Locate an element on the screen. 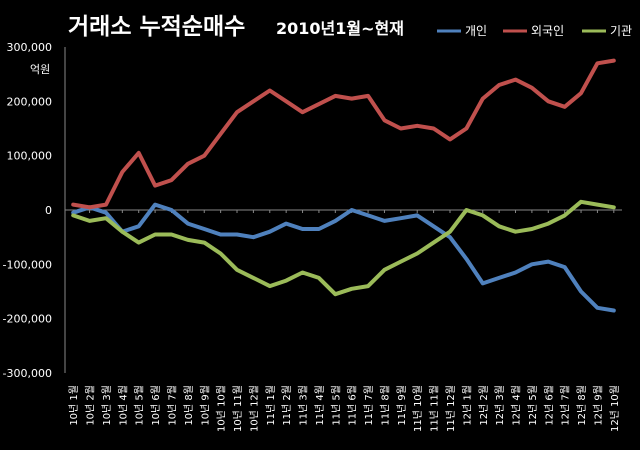 This screenshot has width=640, height=450. x-tick-label: 10년 2월 is located at coordinates (91, 405).